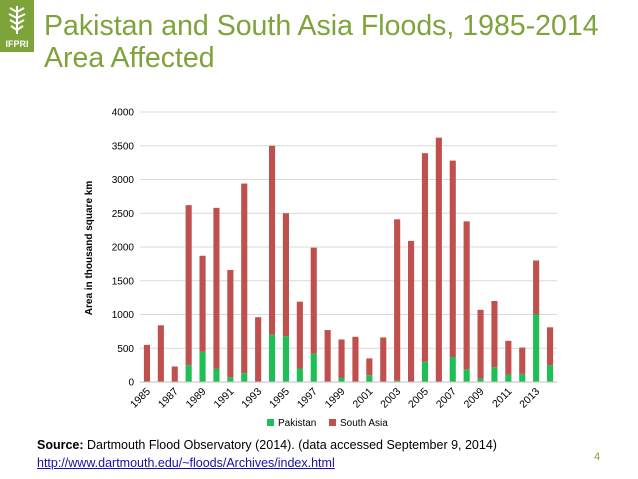  I want to click on bar-pakistan-2010, so click(494, 374).